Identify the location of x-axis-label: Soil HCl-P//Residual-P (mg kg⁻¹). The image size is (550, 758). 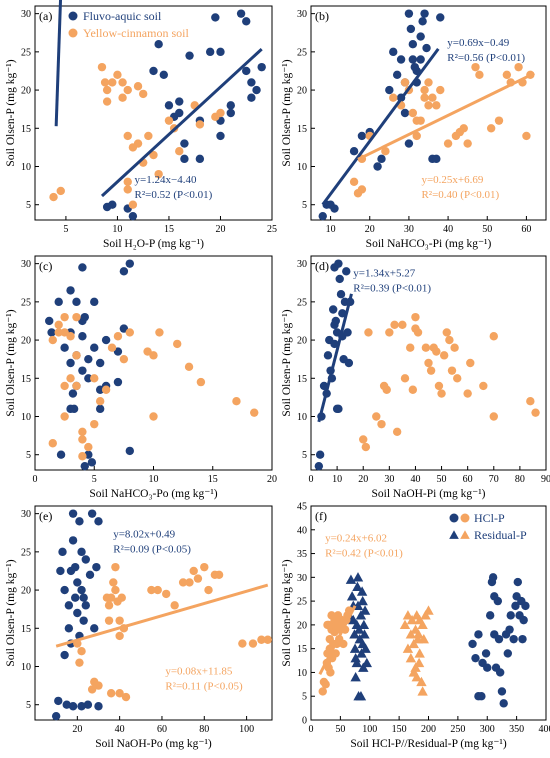
(428, 744).